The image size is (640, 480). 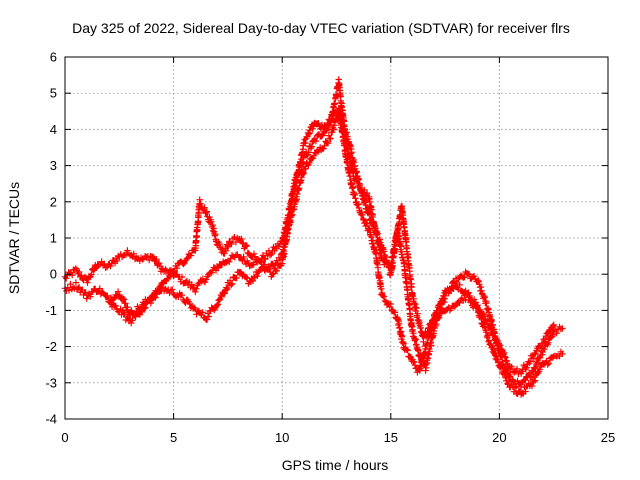 What do you see at coordinates (335, 465) in the screenshot?
I see `x-axis-label: GPS time / hours` at bounding box center [335, 465].